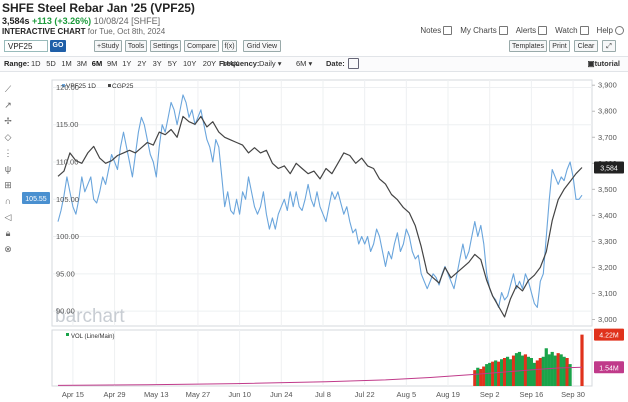 The width and height of the screenshot is (628, 402). Describe the element at coordinates (607, 215) in the screenshot. I see `right-tick-label: 3,400` at that location.